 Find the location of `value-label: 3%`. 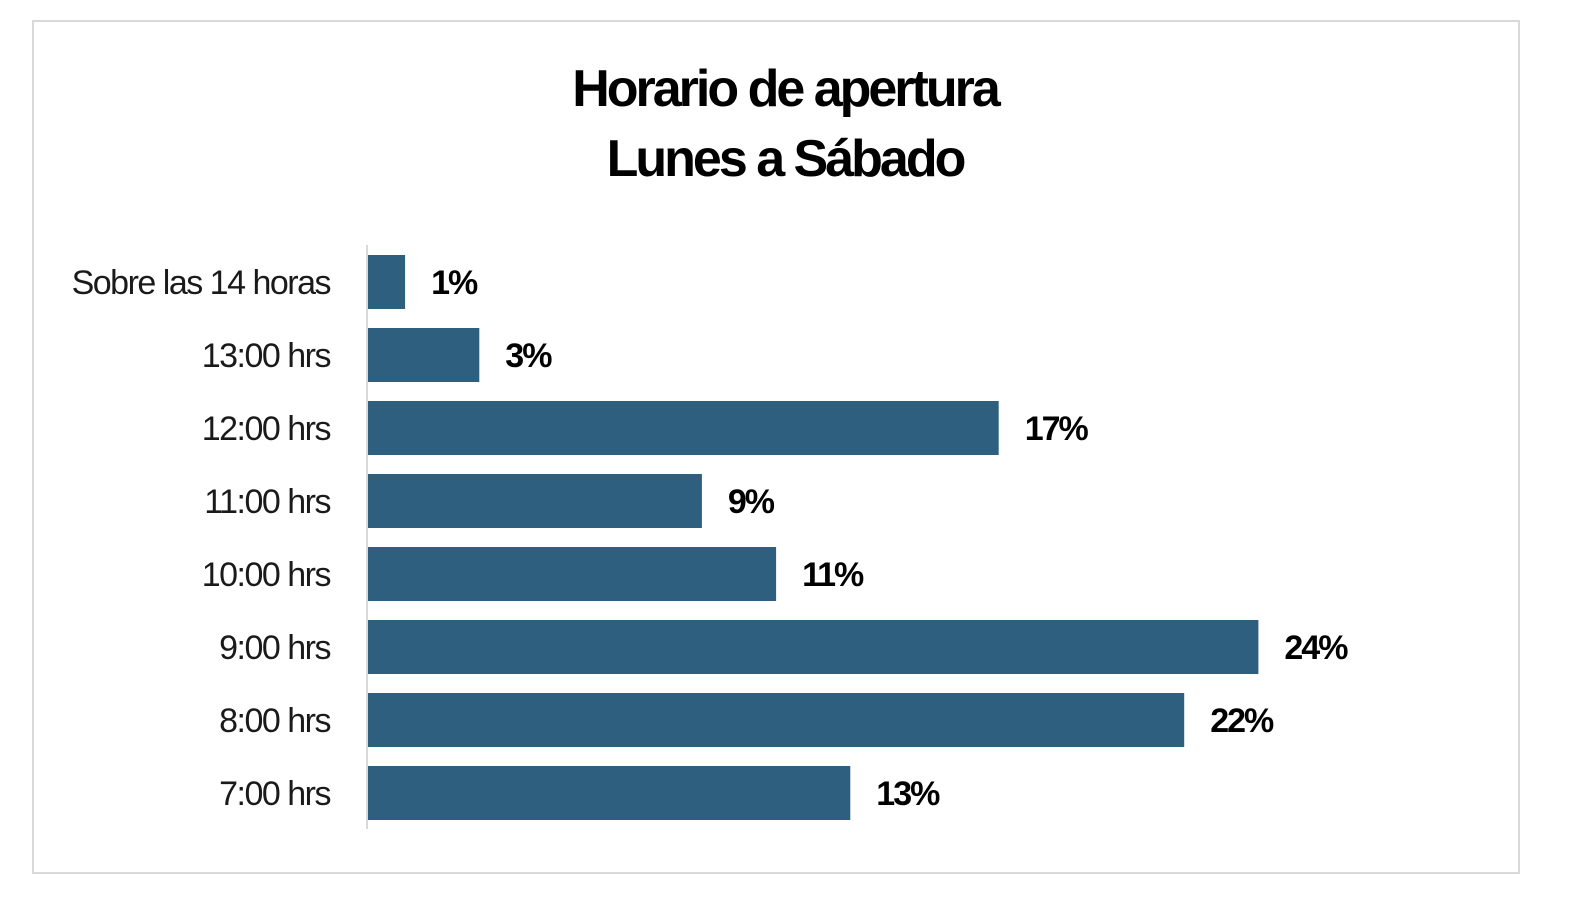

value-label: 3% is located at coordinates (528, 356).